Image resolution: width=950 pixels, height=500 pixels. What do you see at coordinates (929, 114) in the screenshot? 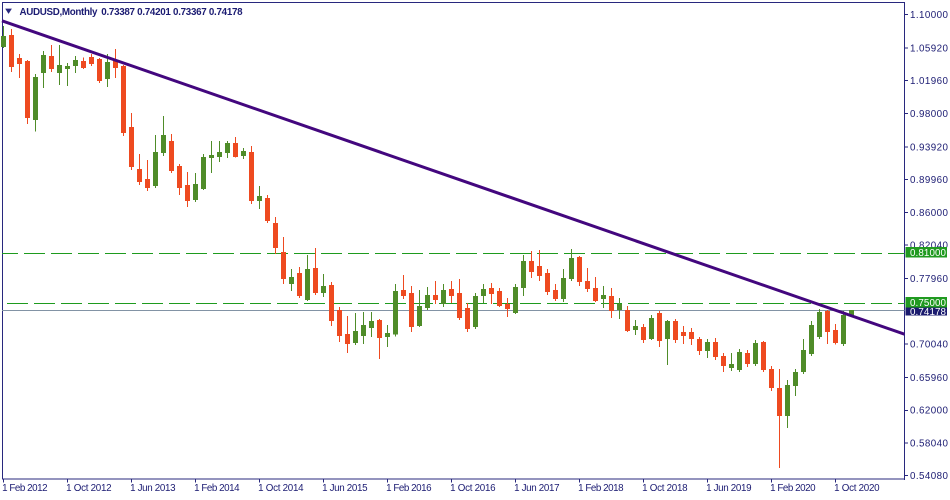
I see `svg-text: 0.98000` at bounding box center [929, 114].